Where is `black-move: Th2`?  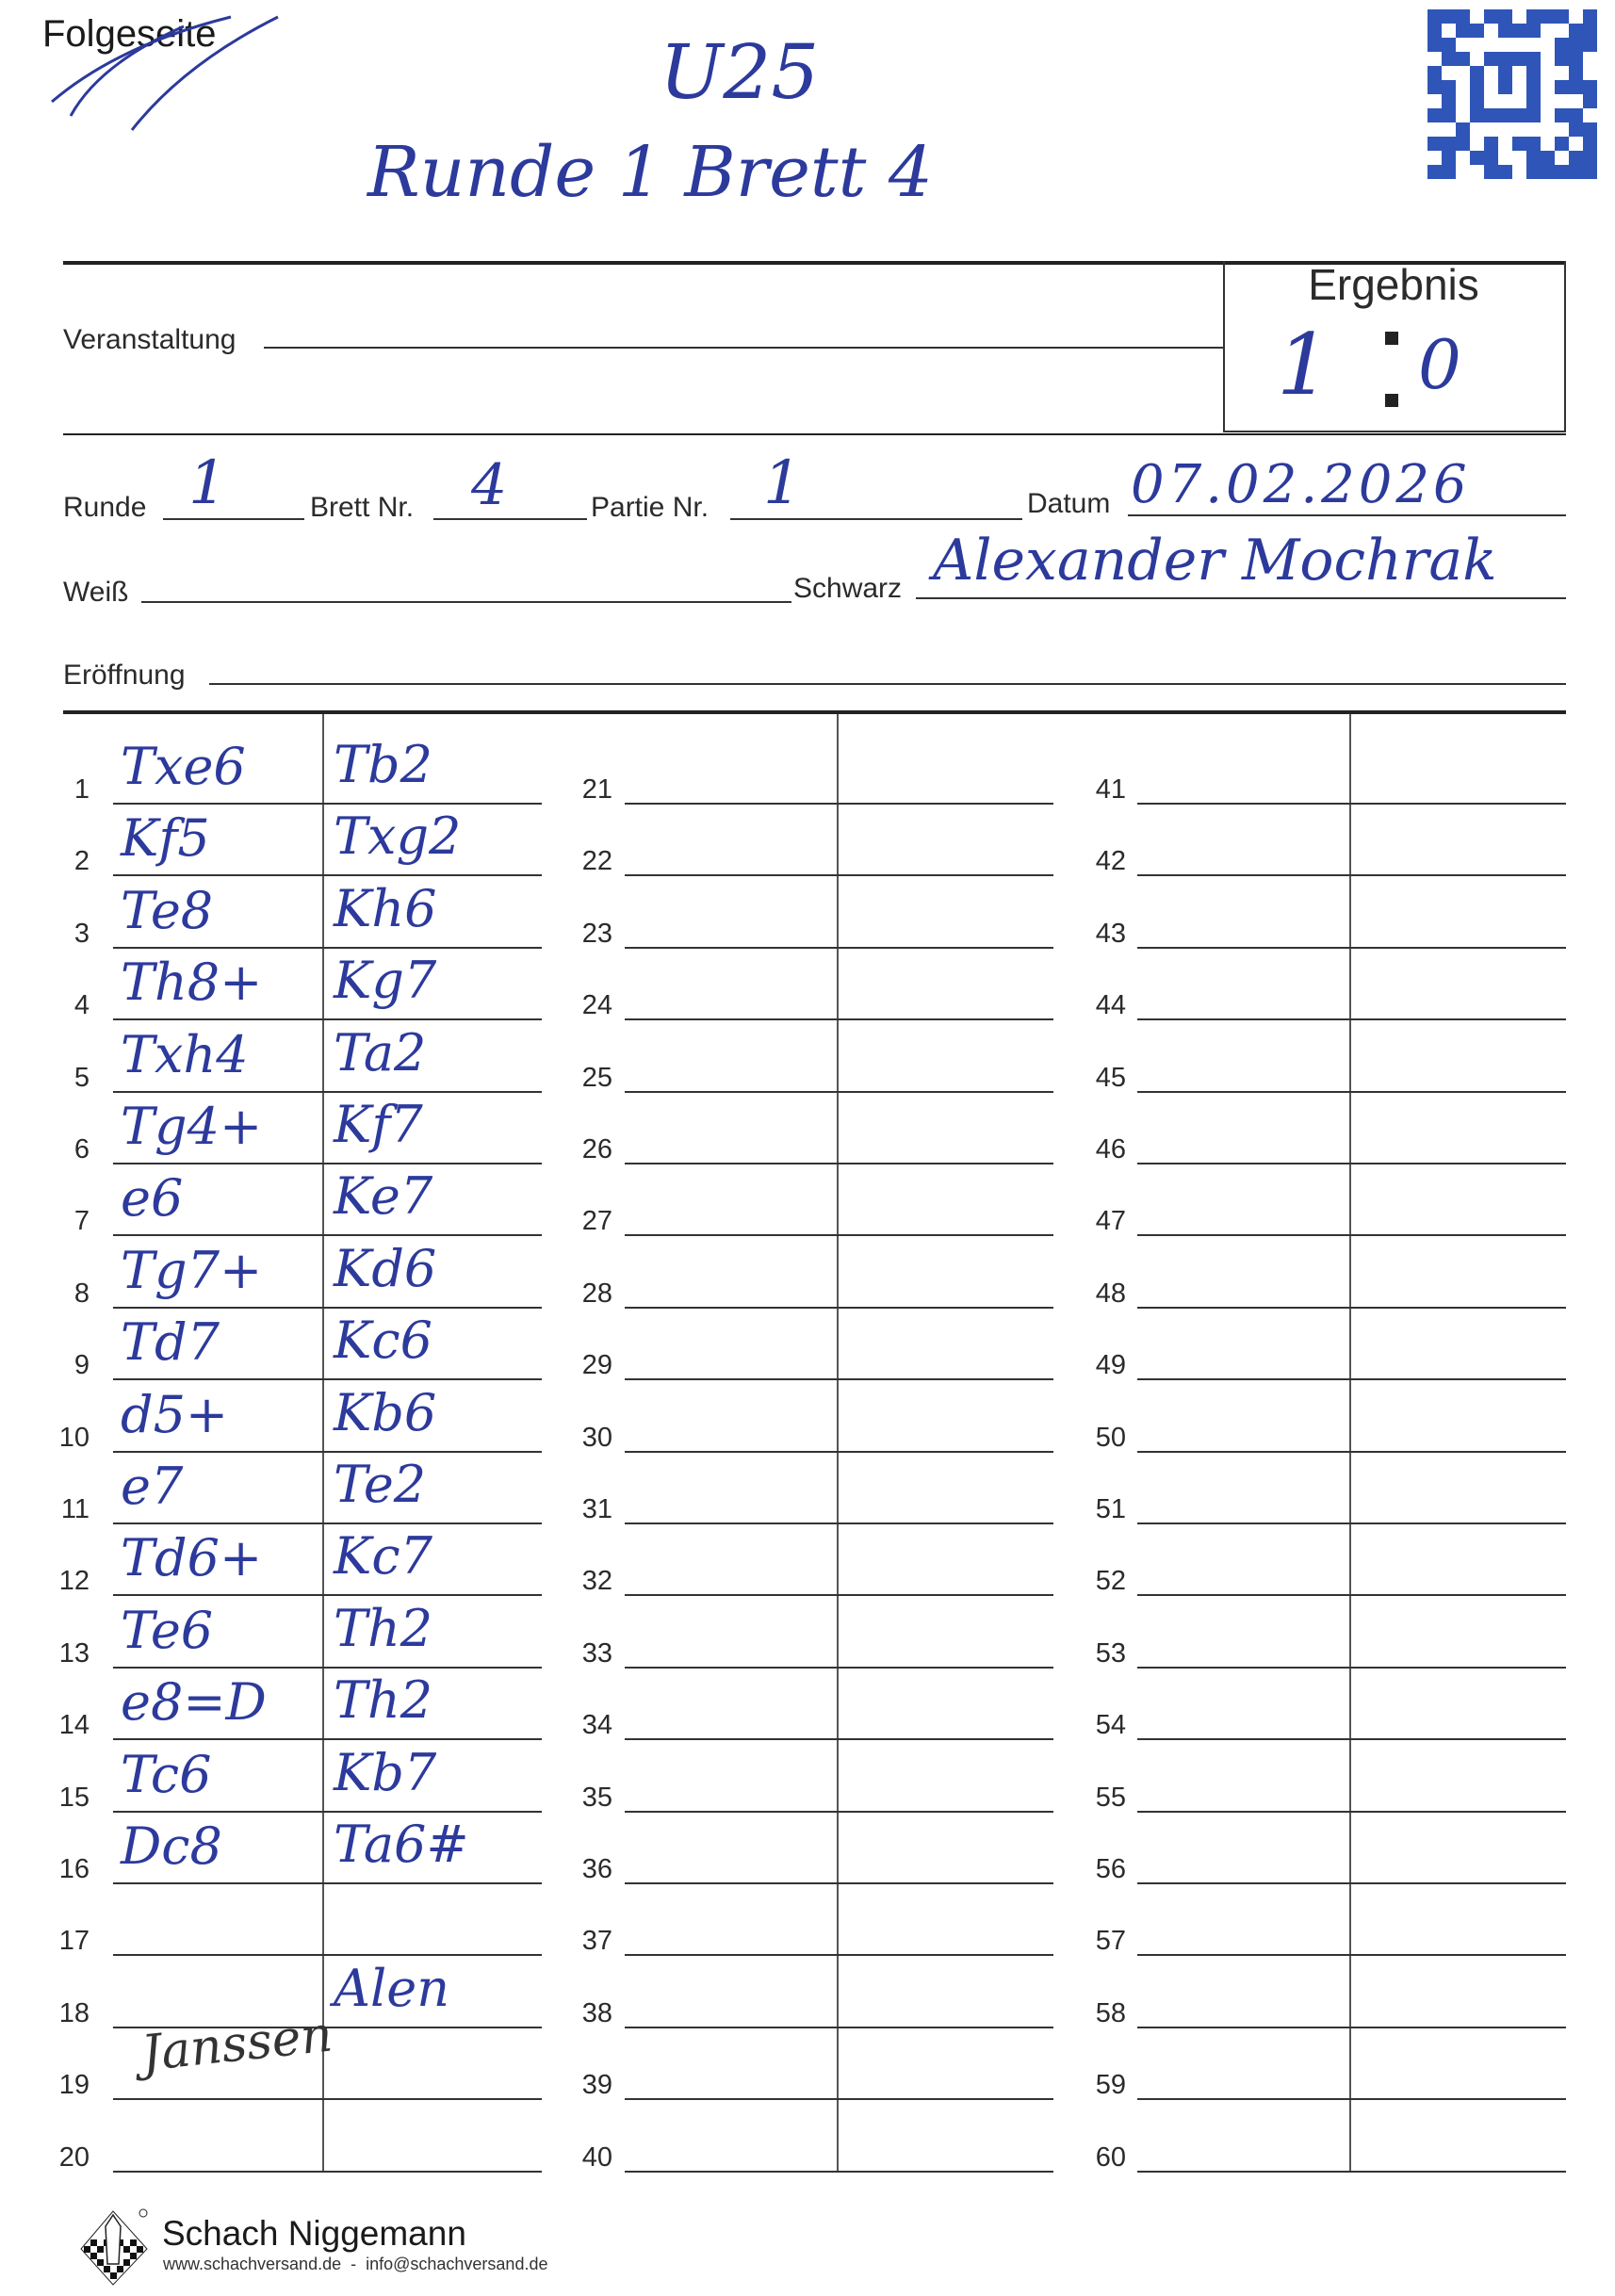 black-move: Th2 is located at coordinates (383, 1628).